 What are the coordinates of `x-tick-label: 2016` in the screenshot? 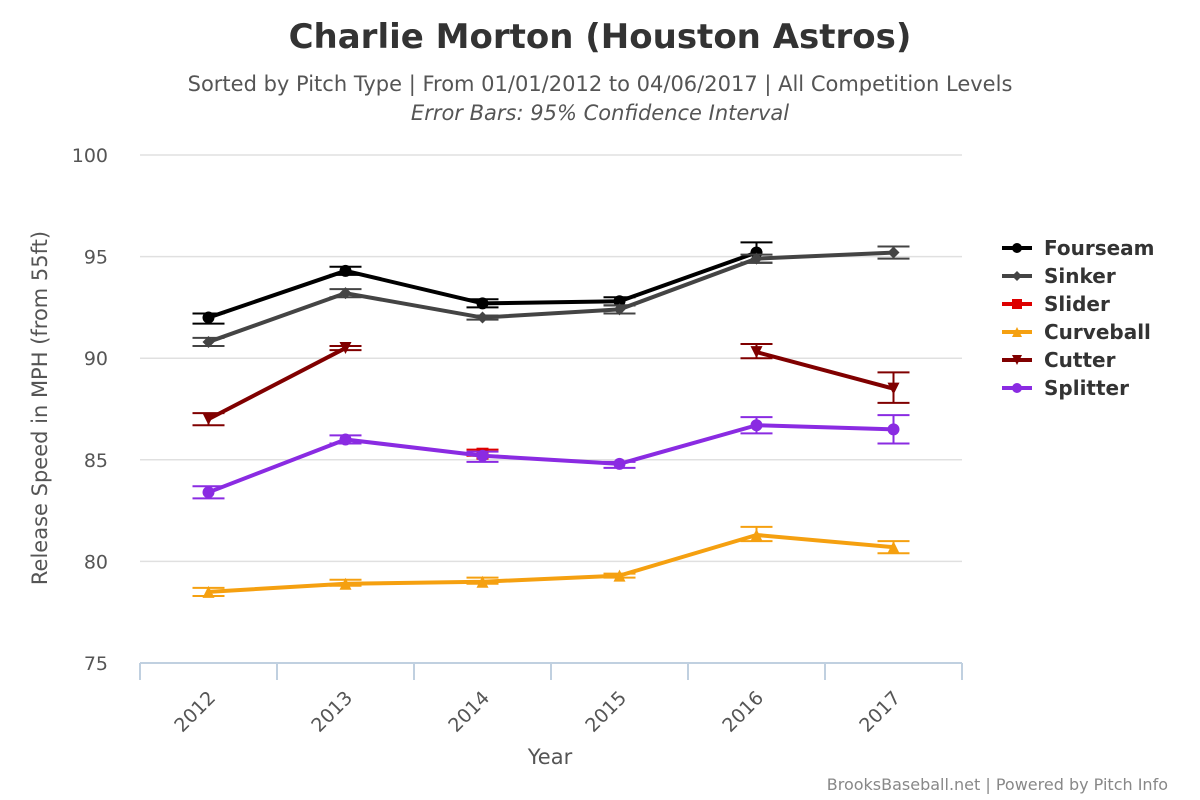 It's located at (743, 712).